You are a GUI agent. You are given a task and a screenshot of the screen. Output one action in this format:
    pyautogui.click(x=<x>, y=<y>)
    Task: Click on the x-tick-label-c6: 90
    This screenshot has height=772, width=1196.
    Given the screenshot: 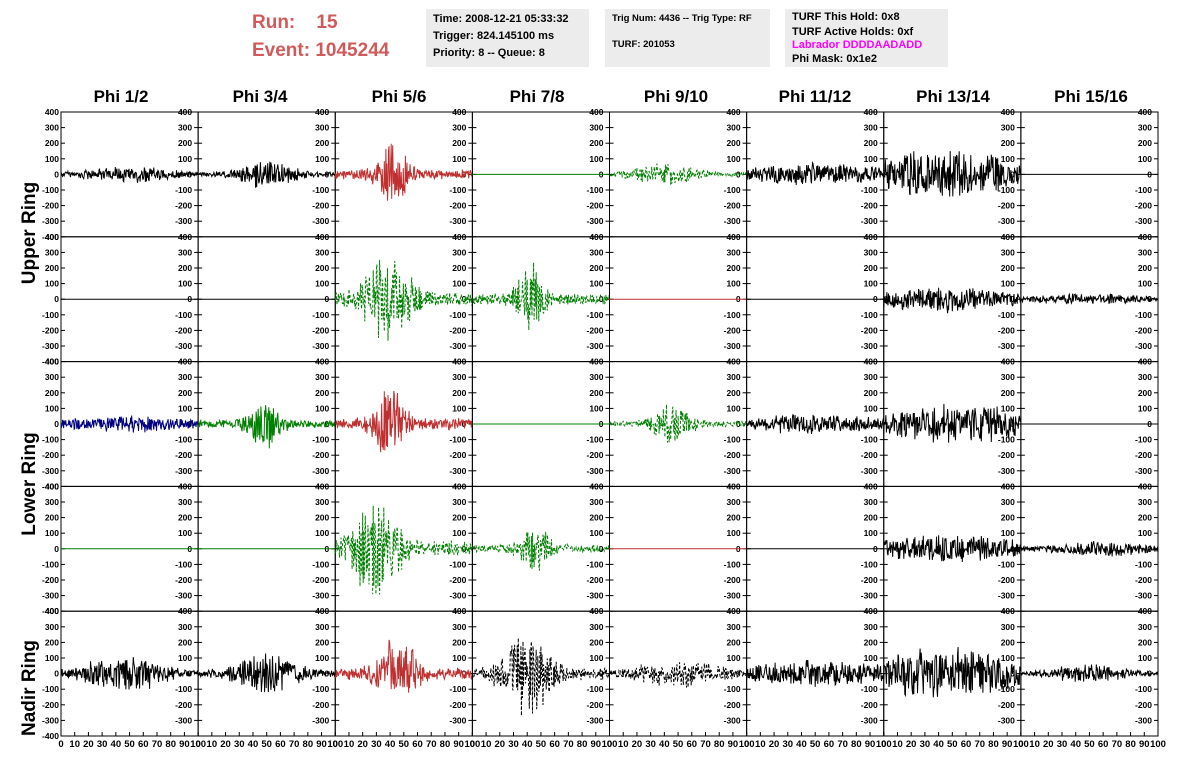 What is the action you would take?
    pyautogui.click(x=1007, y=744)
    